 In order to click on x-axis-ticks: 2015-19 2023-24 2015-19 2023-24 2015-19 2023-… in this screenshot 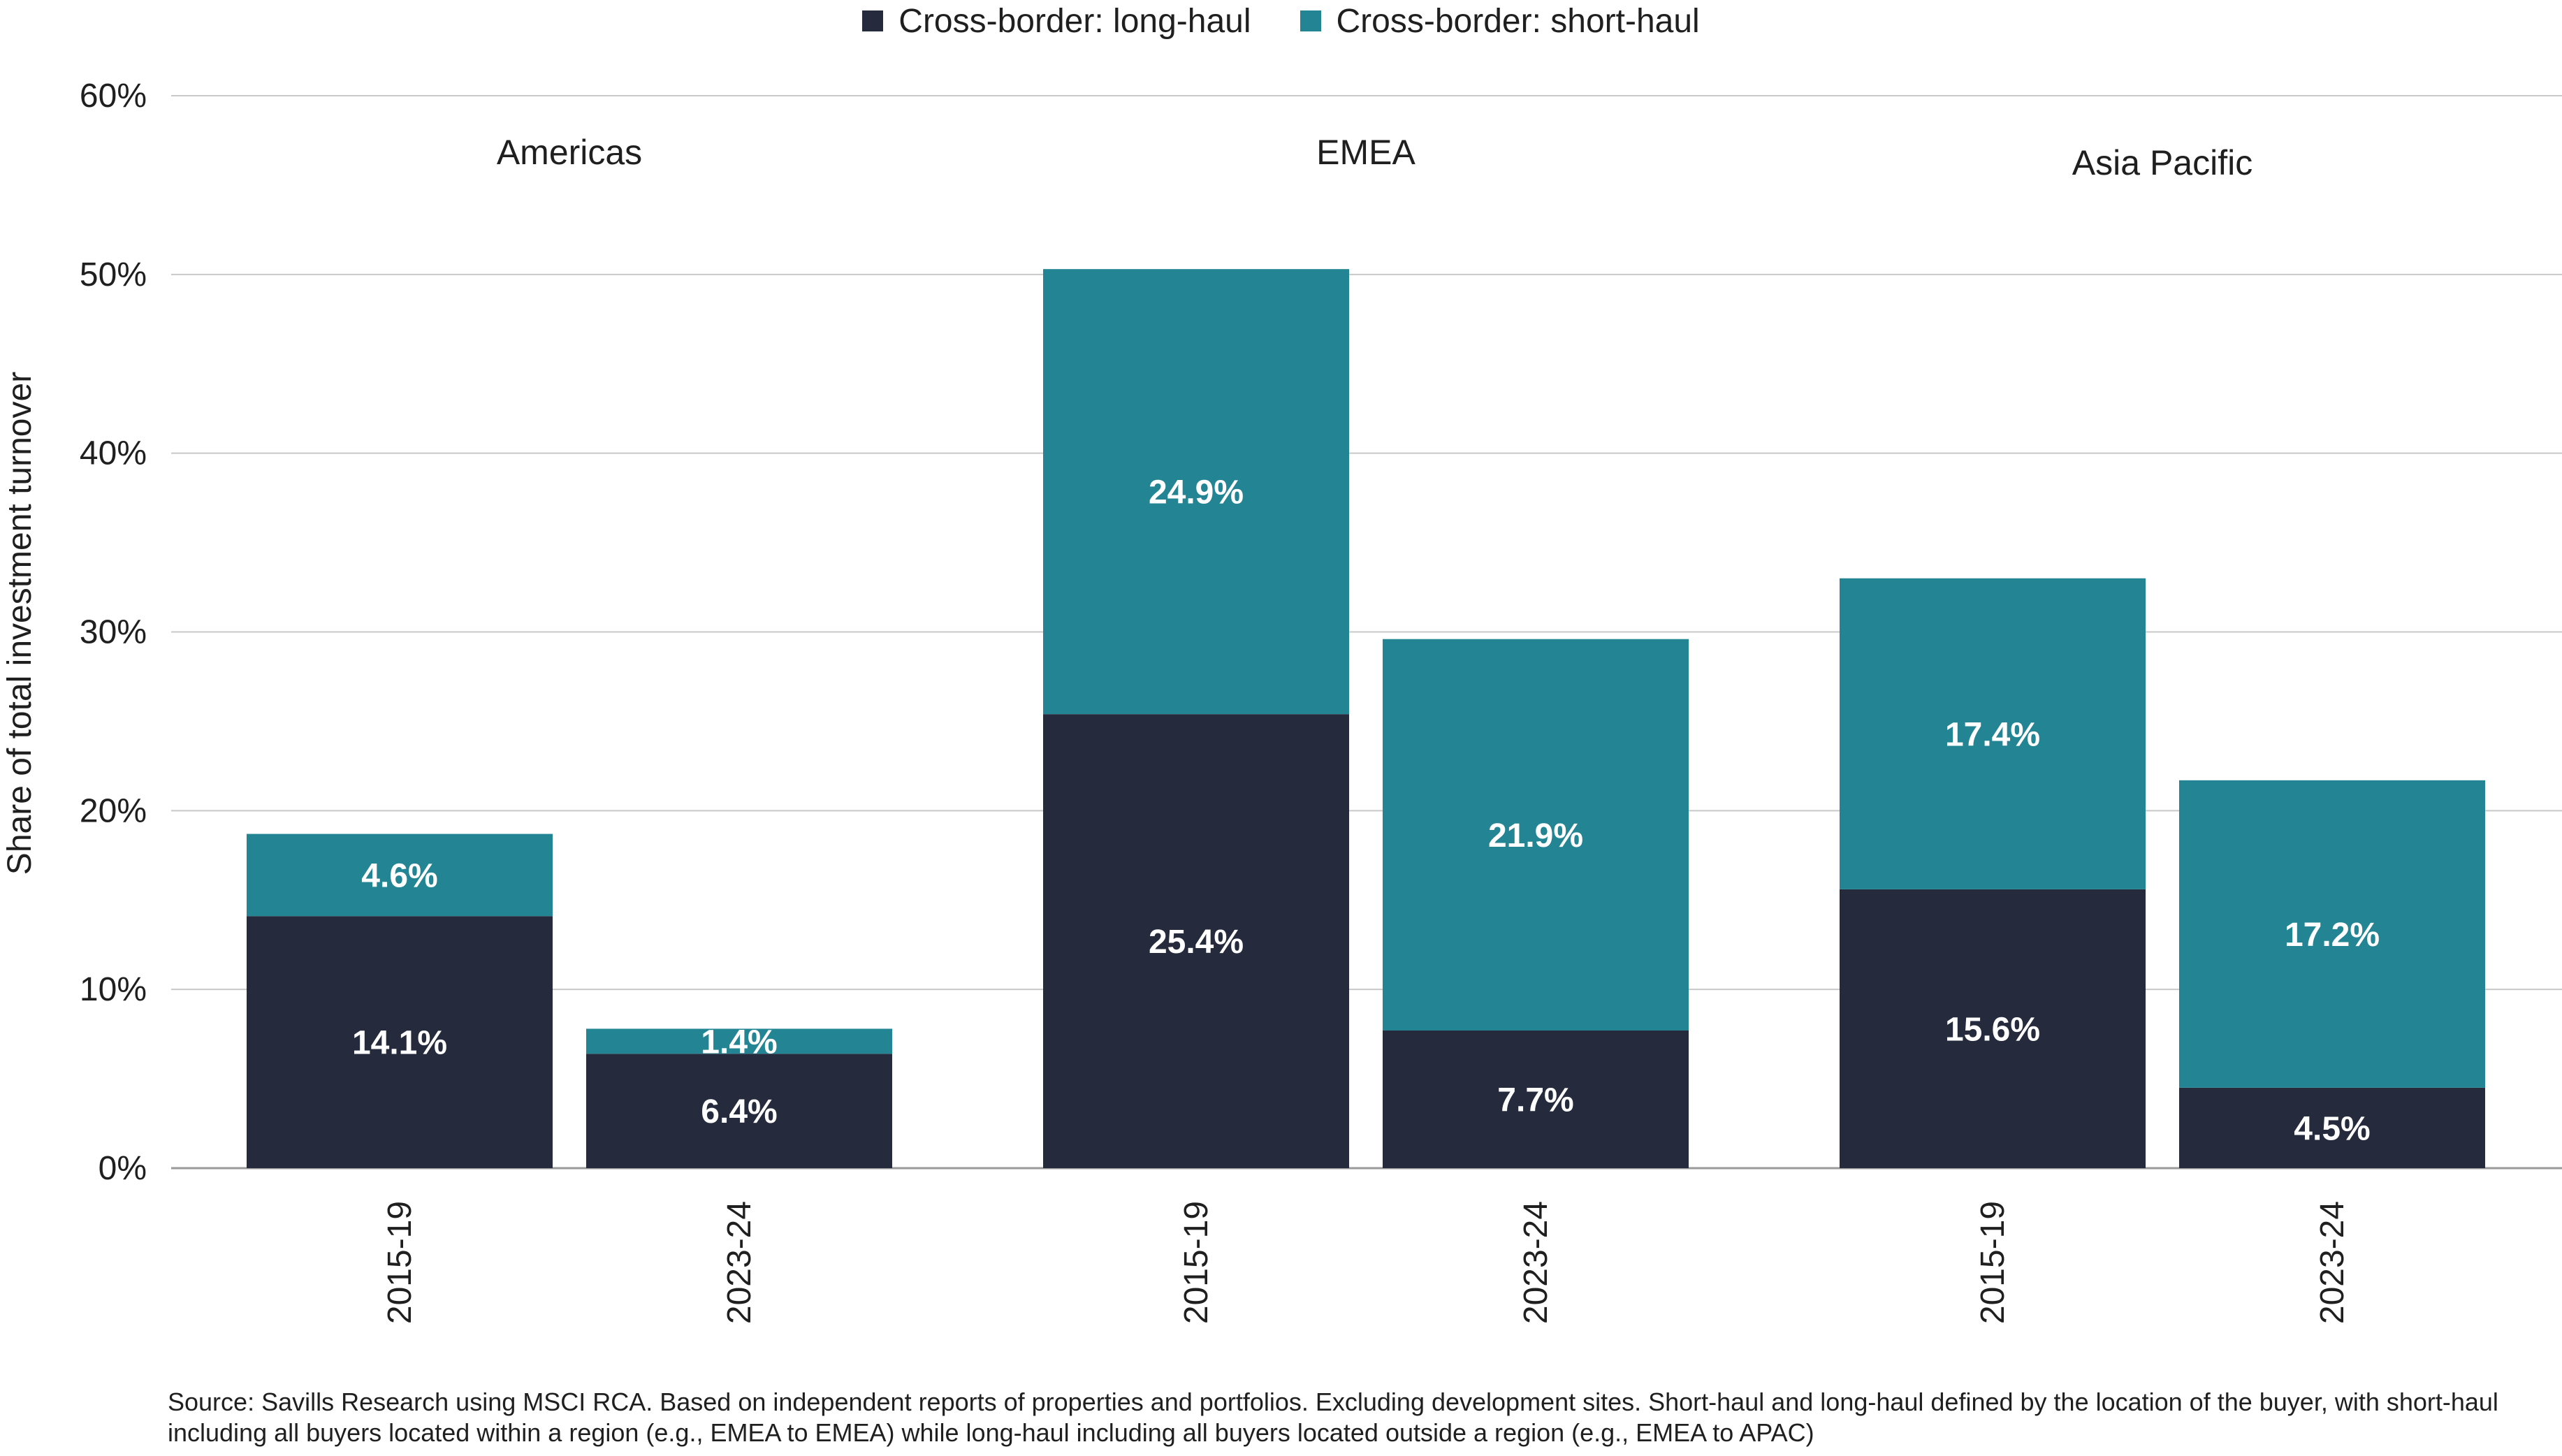, I will do `click(1366, 1262)`.